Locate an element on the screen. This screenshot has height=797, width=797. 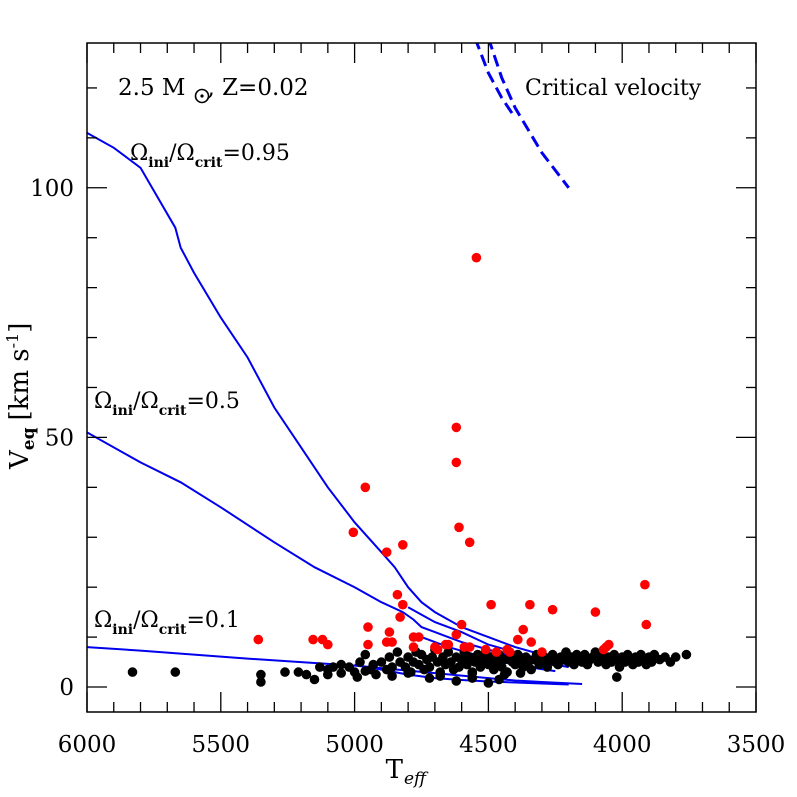
critical-velocity-label: Critical velocity is located at coordinates (613, 88).